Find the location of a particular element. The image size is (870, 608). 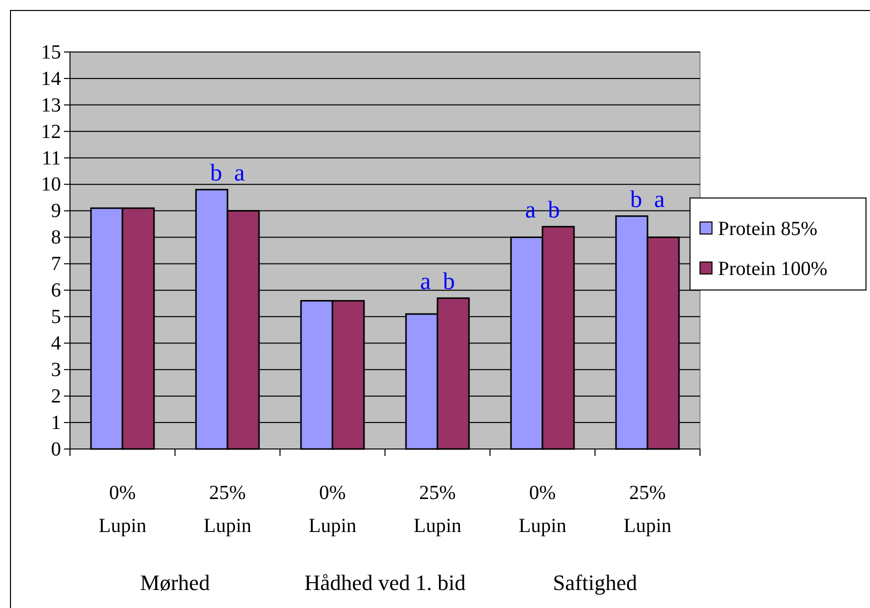

y-tick-label: 9 is located at coordinates (56, 211).